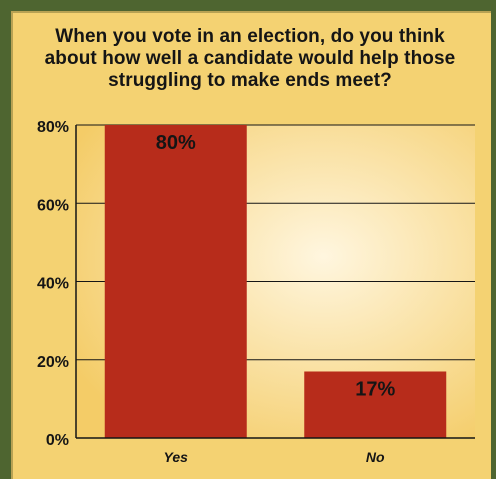 The height and width of the screenshot is (479, 496). Describe the element at coordinates (53, 127) in the screenshot. I see `y-tick-label: 80%` at that location.